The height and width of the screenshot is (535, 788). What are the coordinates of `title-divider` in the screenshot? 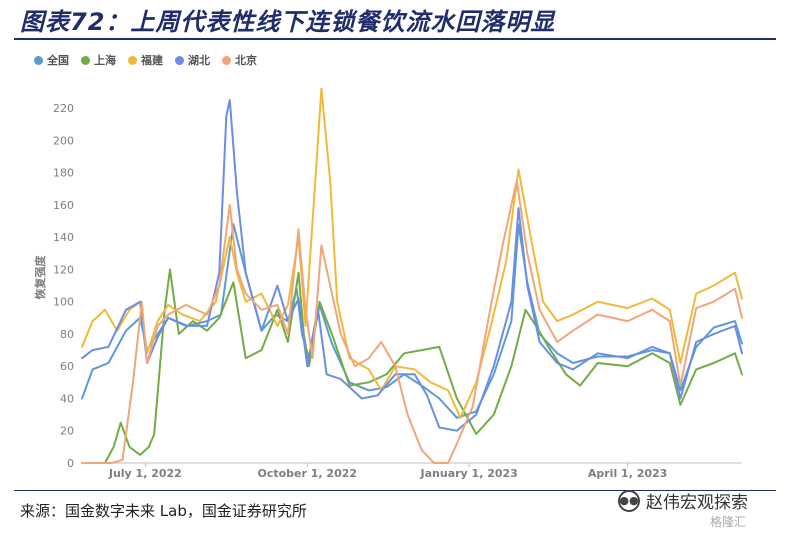 It's located at (395, 39).